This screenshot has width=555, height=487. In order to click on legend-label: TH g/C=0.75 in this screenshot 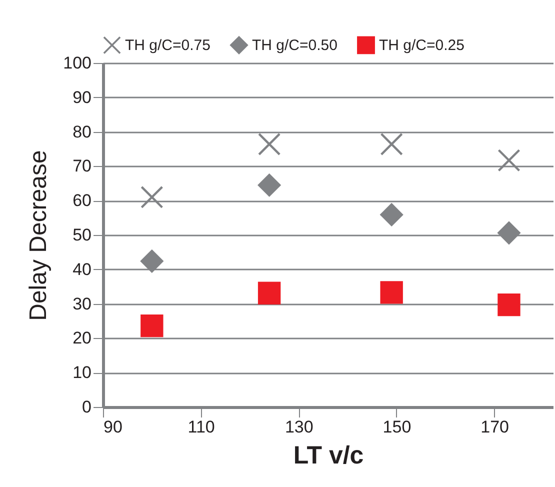, I will do `click(167, 45)`.